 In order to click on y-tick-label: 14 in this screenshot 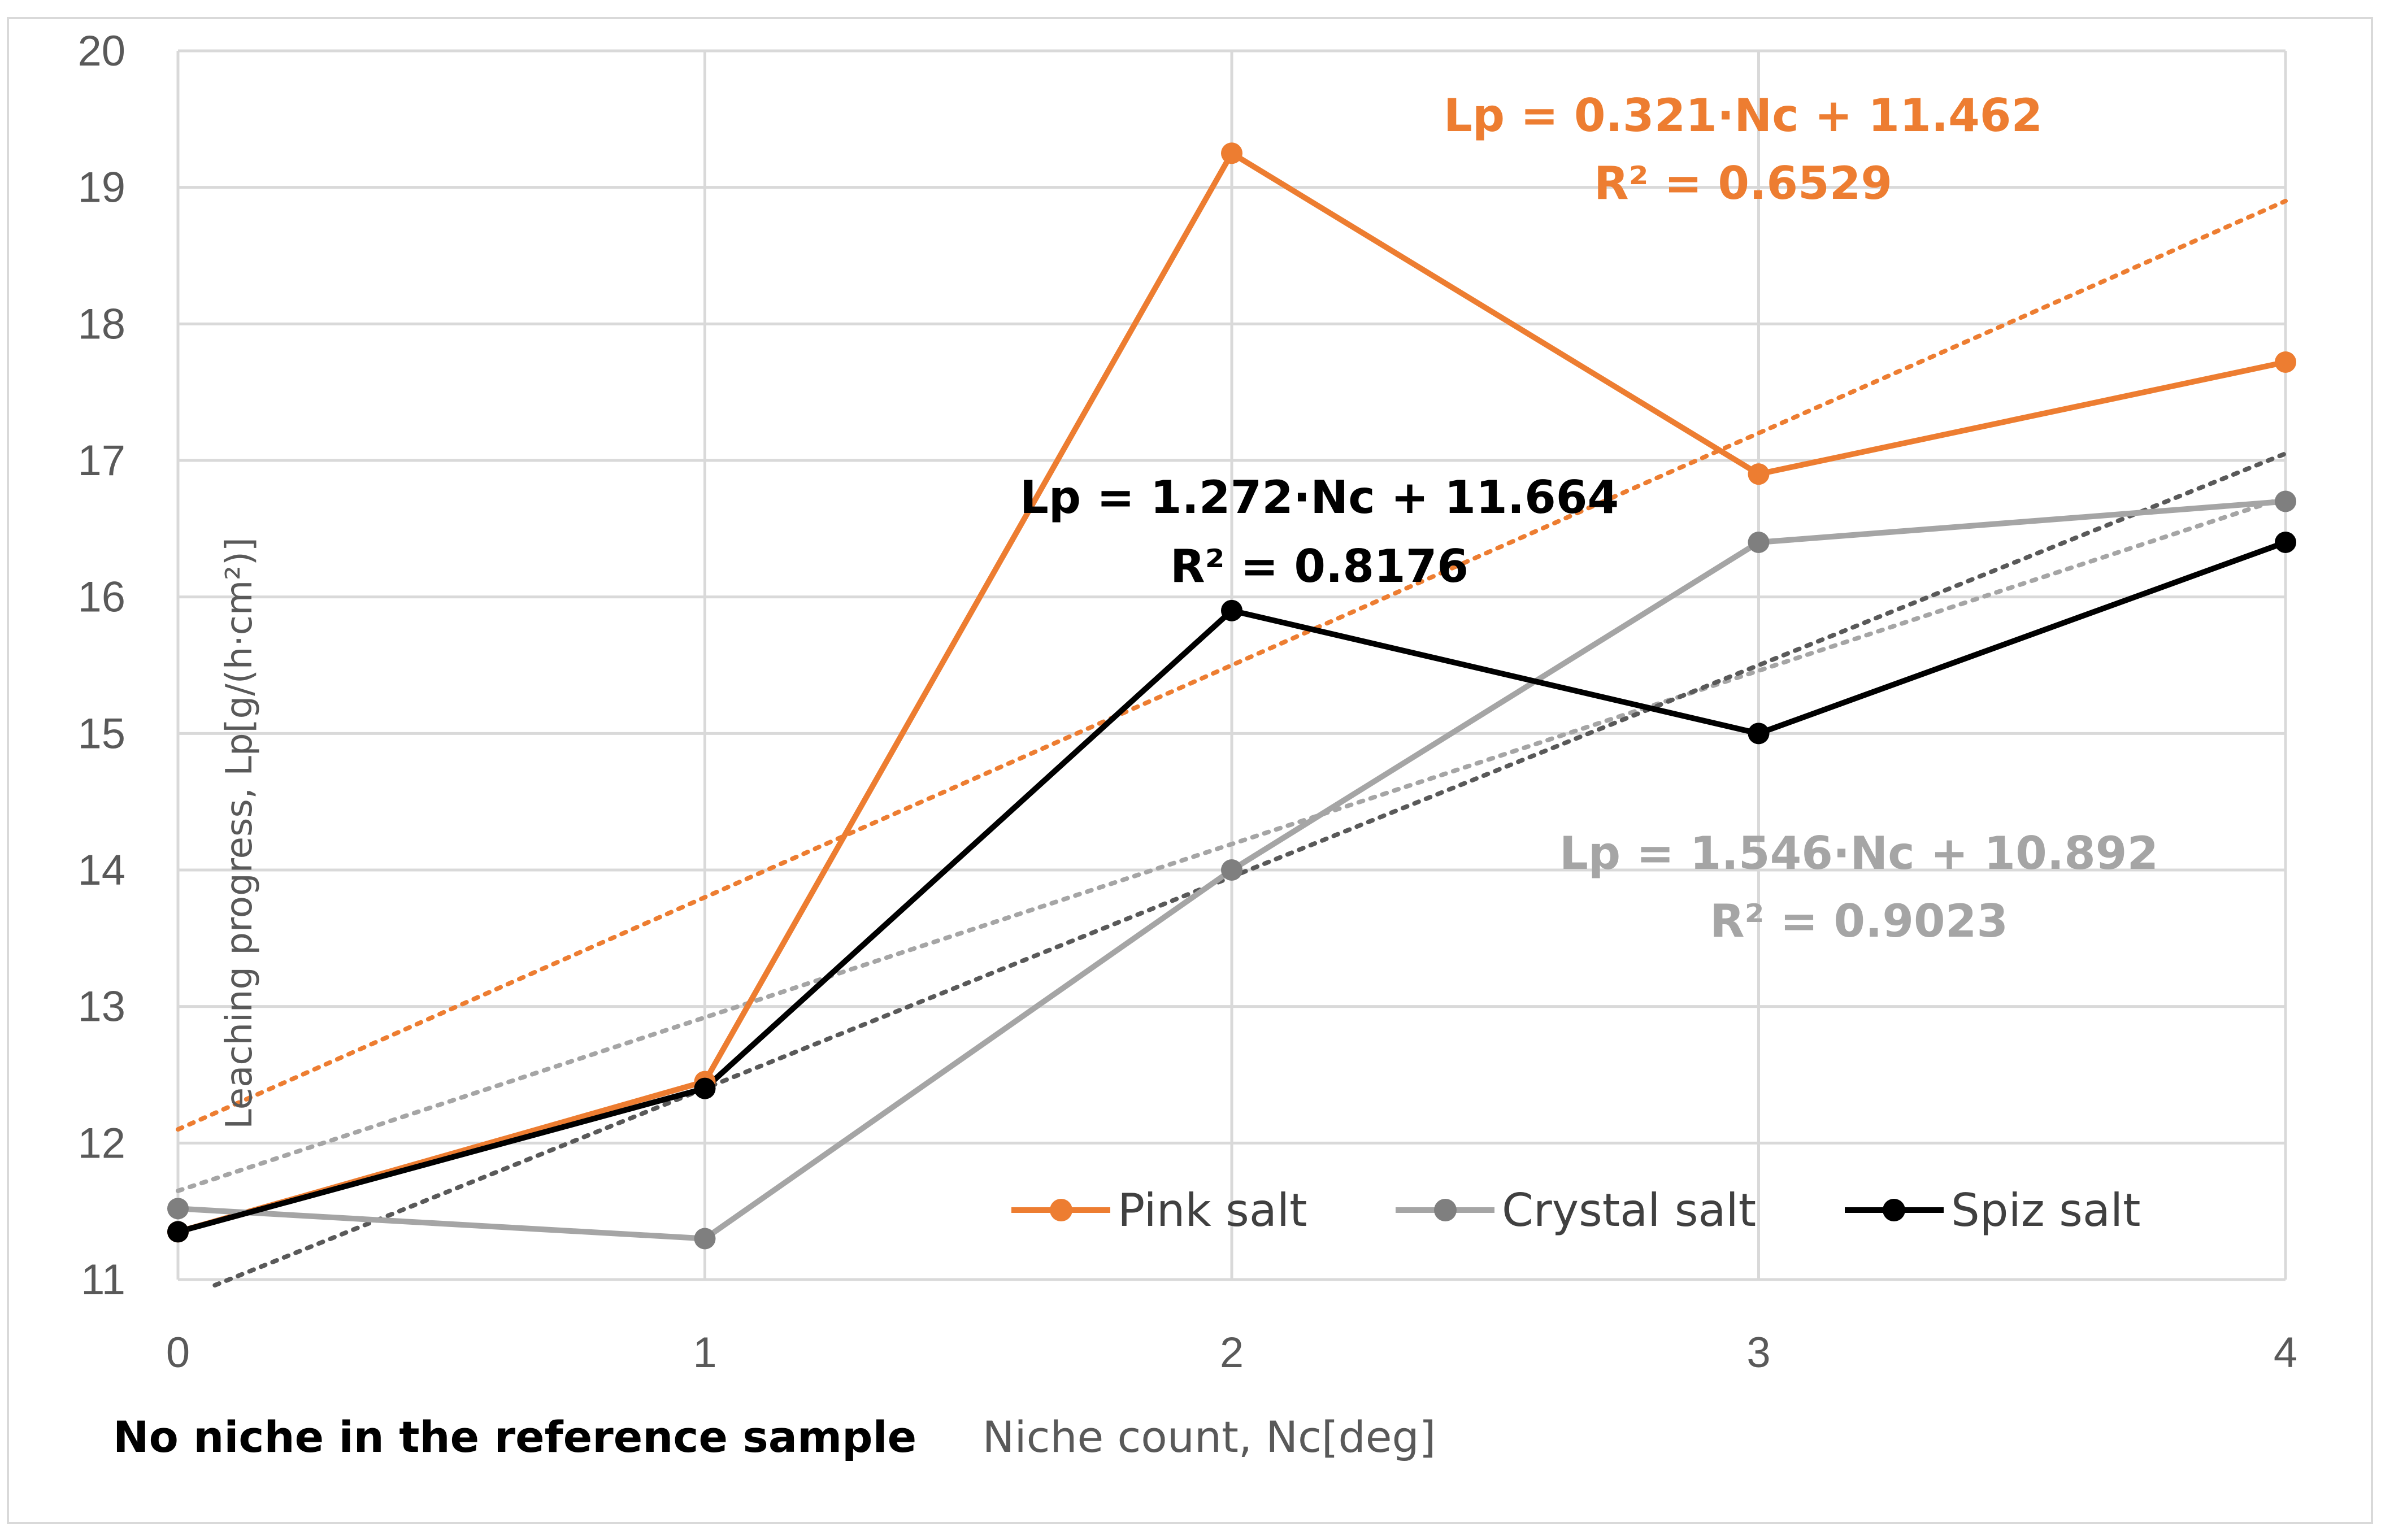, I will do `click(101, 870)`.